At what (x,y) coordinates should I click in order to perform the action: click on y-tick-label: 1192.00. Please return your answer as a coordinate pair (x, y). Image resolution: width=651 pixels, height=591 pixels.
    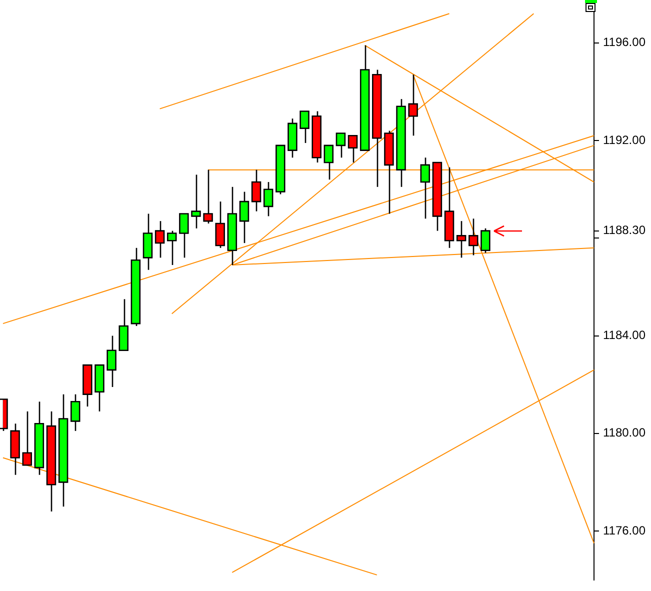
    Looking at the image, I should click on (624, 139).